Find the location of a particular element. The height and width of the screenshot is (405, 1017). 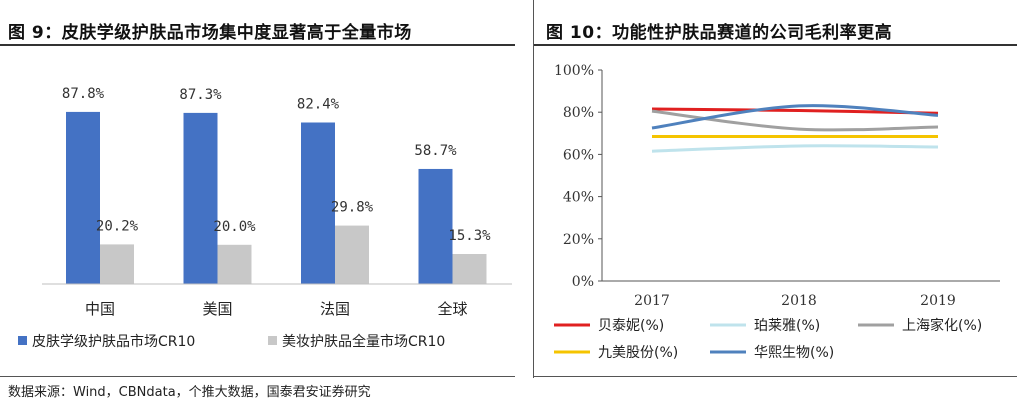

legend-label-2: 上海家化(%) is located at coordinates (942, 325).